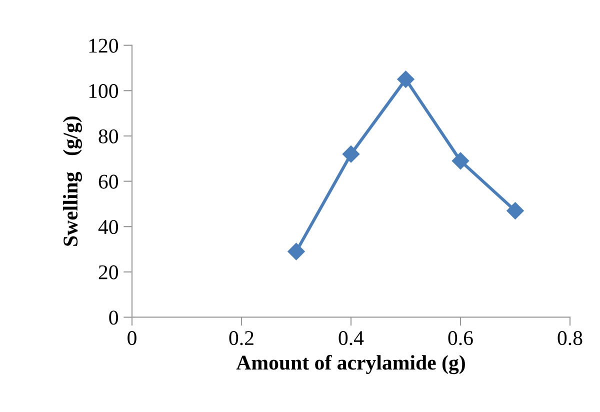  Describe the element at coordinates (108, 136) in the screenshot. I see `y-tick-label: 80` at that location.